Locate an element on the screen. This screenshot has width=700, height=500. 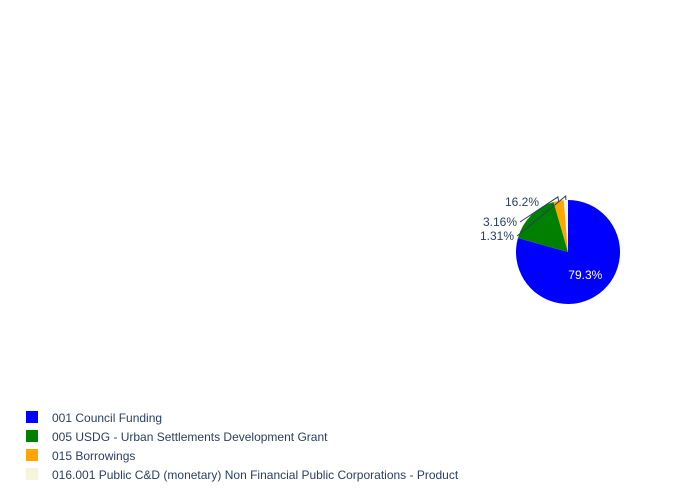
slice-2-label: 16.2% is located at coordinates (522, 202).